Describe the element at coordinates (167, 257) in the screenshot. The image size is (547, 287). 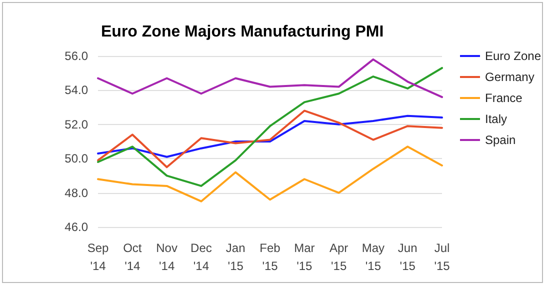
I see `x-tick-label: Nov '14` at that location.